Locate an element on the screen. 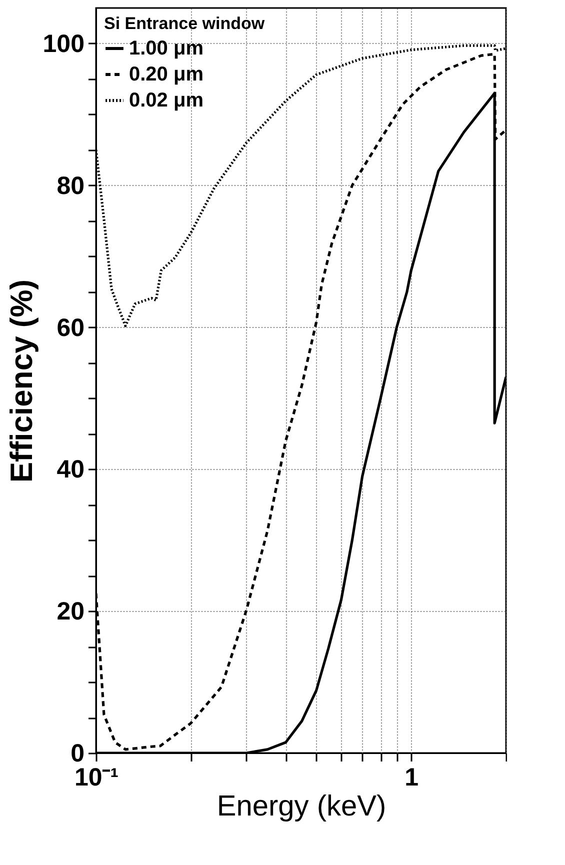 The width and height of the screenshot is (565, 865). legend-label: 0.02 μm is located at coordinates (166, 101).